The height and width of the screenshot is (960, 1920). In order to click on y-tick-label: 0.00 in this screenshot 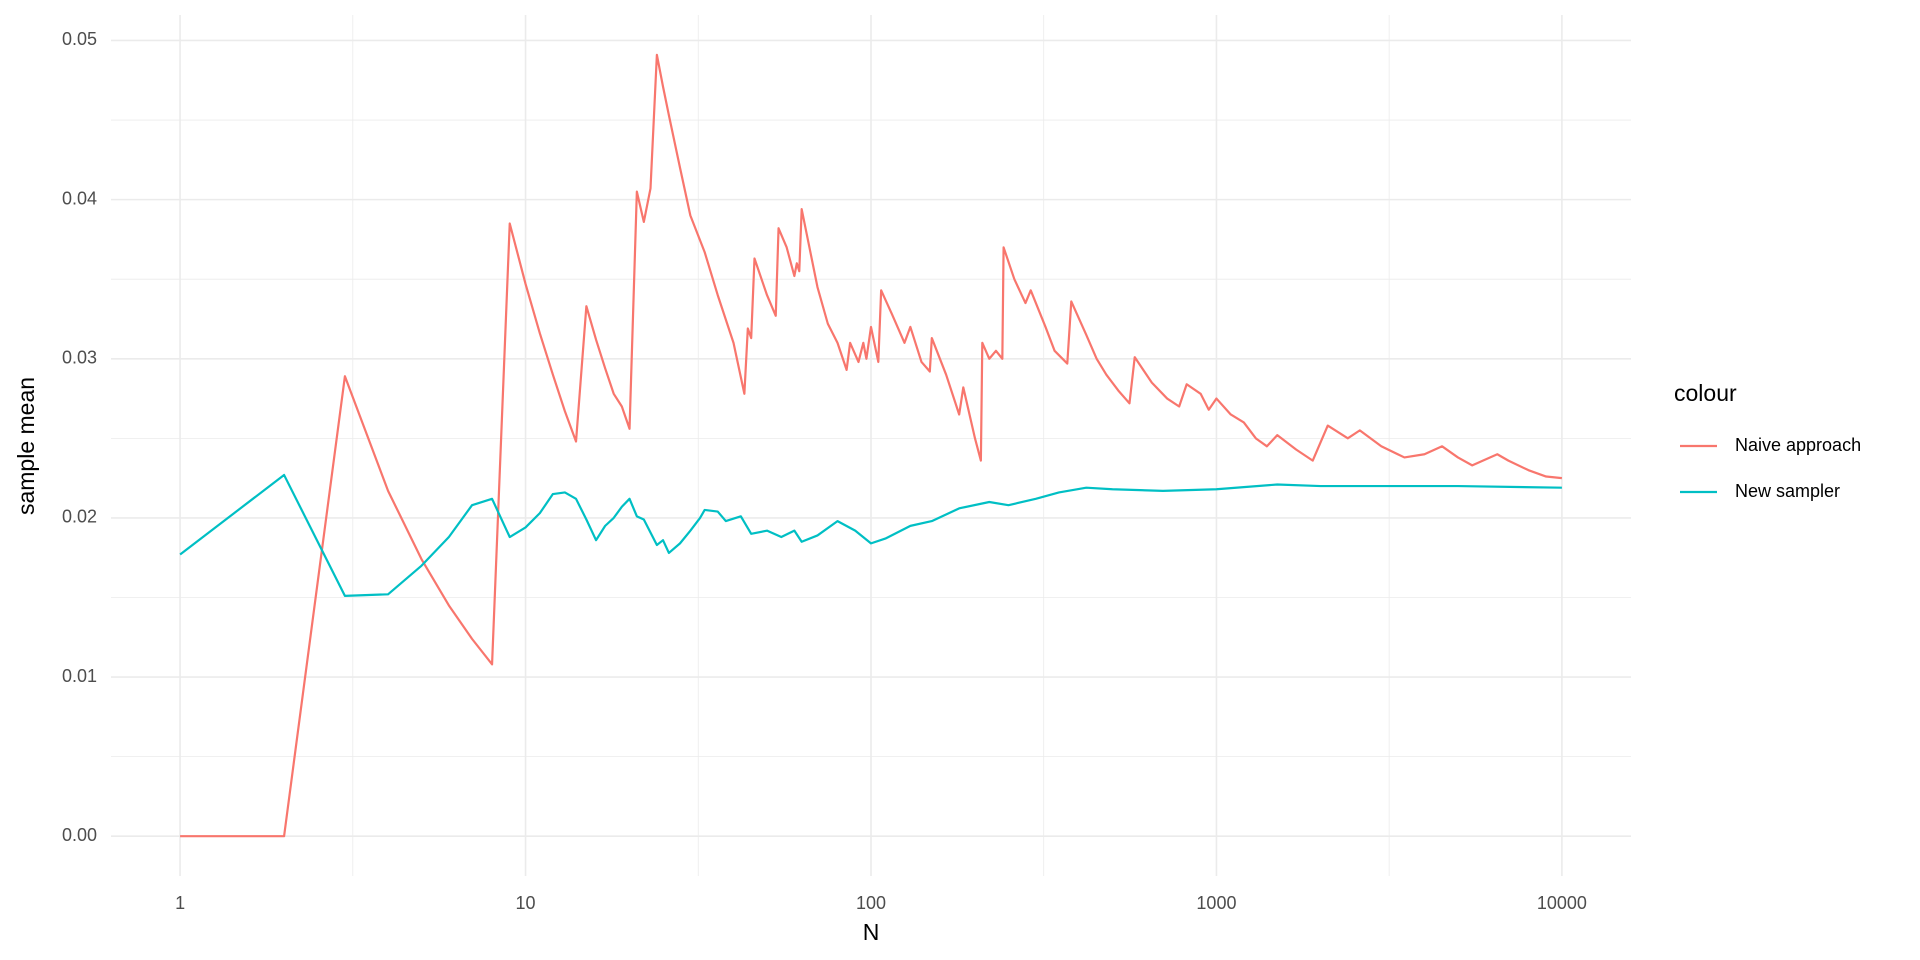, I will do `click(79, 835)`.